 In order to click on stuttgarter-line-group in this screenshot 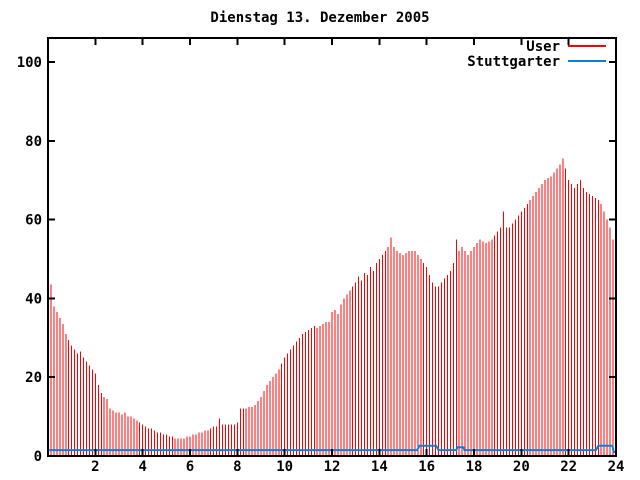, I will do `click(332, 449)`.